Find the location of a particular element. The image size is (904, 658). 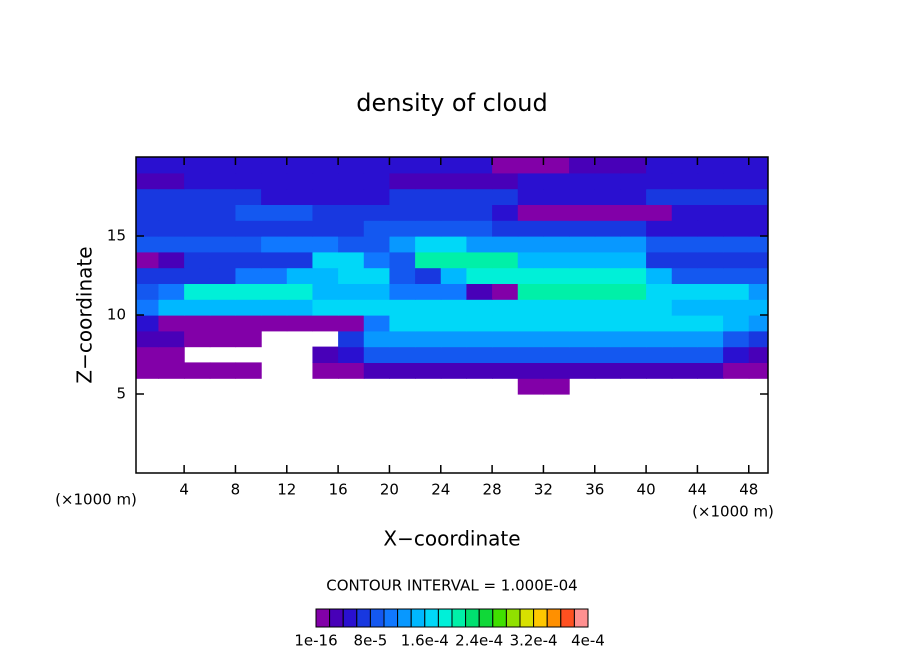

chart-title: density of cloud is located at coordinates (451, 103).